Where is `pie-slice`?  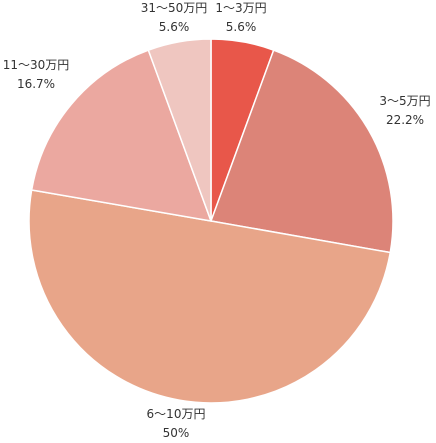 pie-slice is located at coordinates (179, 130).